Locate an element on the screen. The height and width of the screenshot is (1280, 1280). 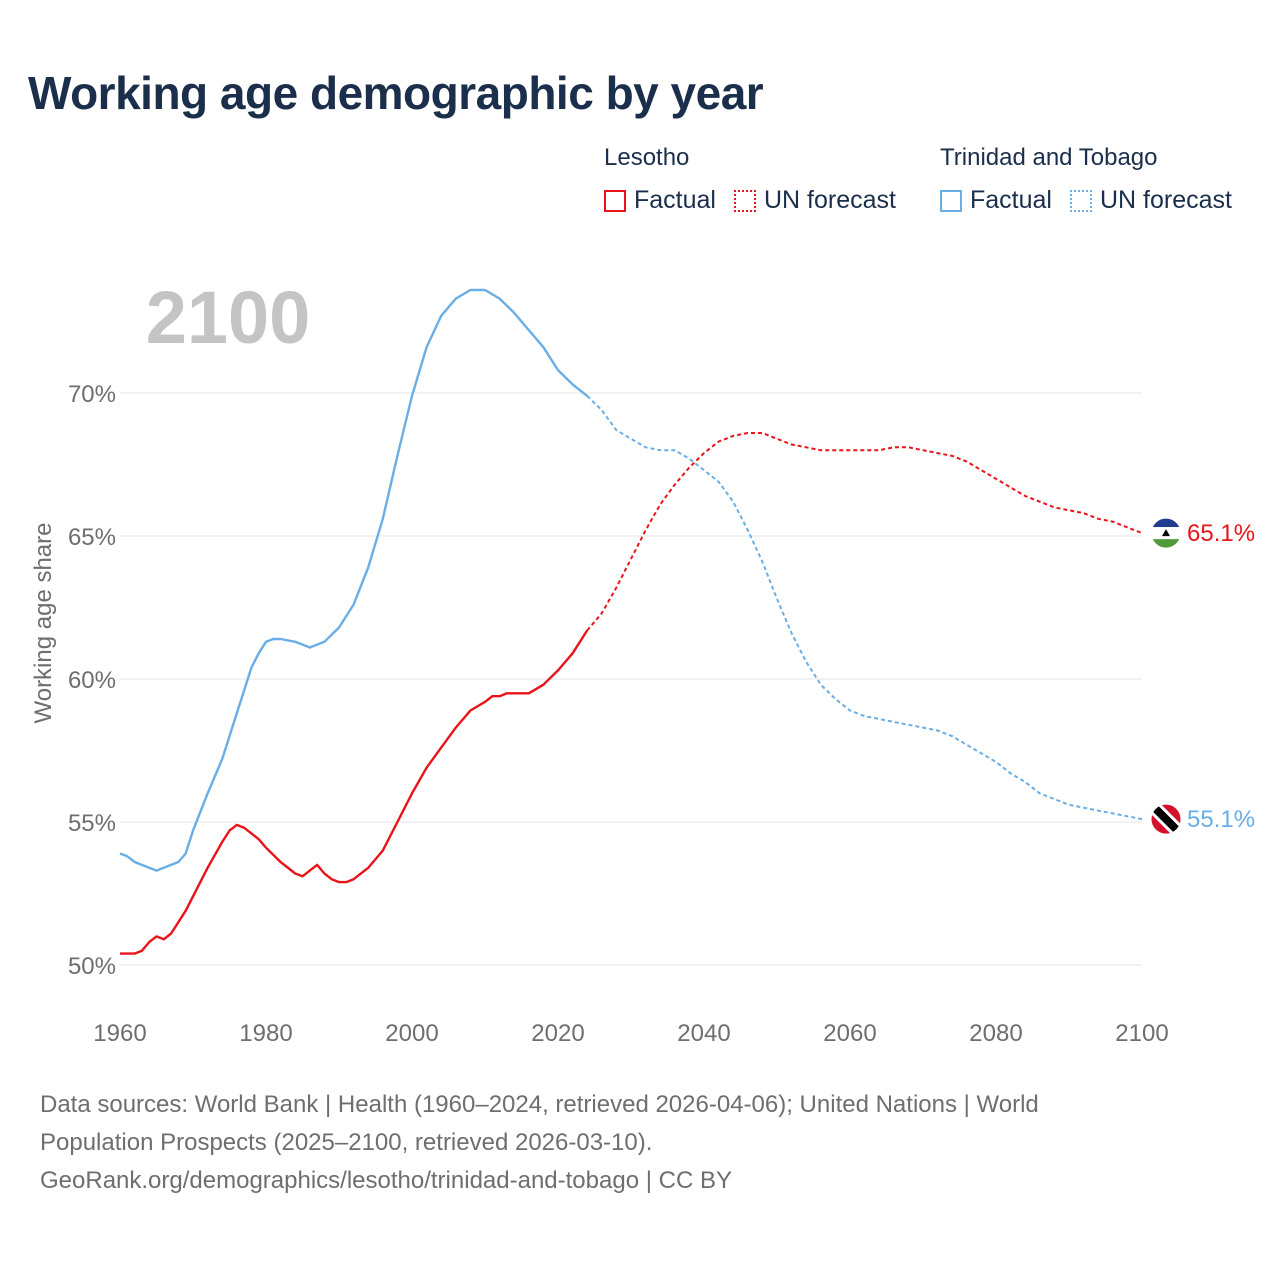
x-tick-label: 1980 is located at coordinates (265, 1033).